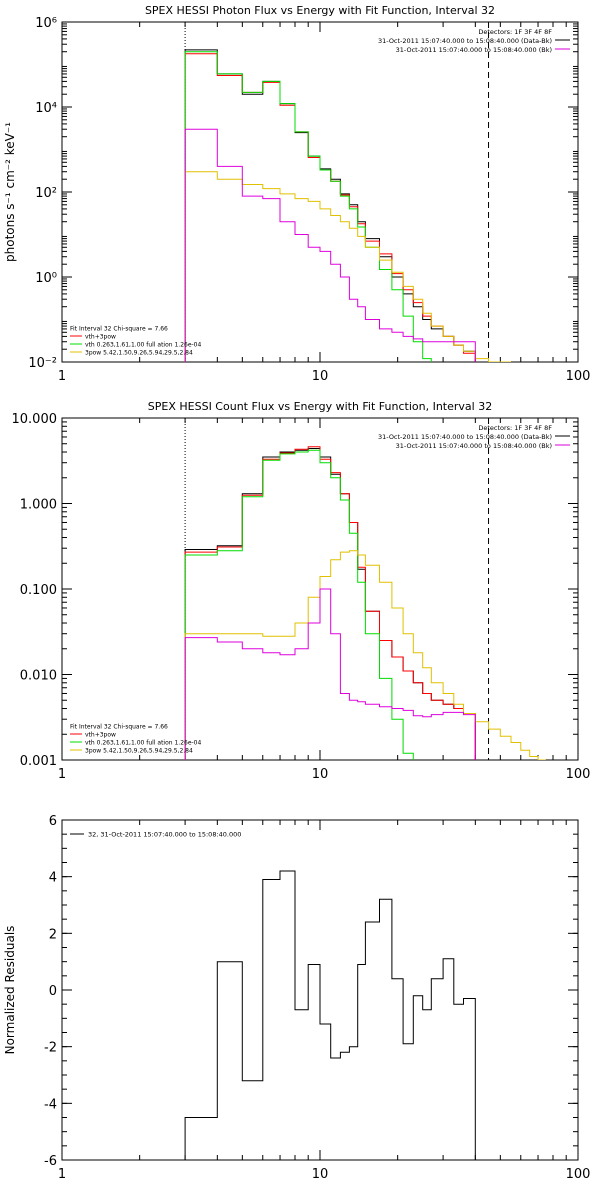  What do you see at coordinates (10, 990) in the screenshot?
I see `y-axis-label: Normalized Residuals` at bounding box center [10, 990].